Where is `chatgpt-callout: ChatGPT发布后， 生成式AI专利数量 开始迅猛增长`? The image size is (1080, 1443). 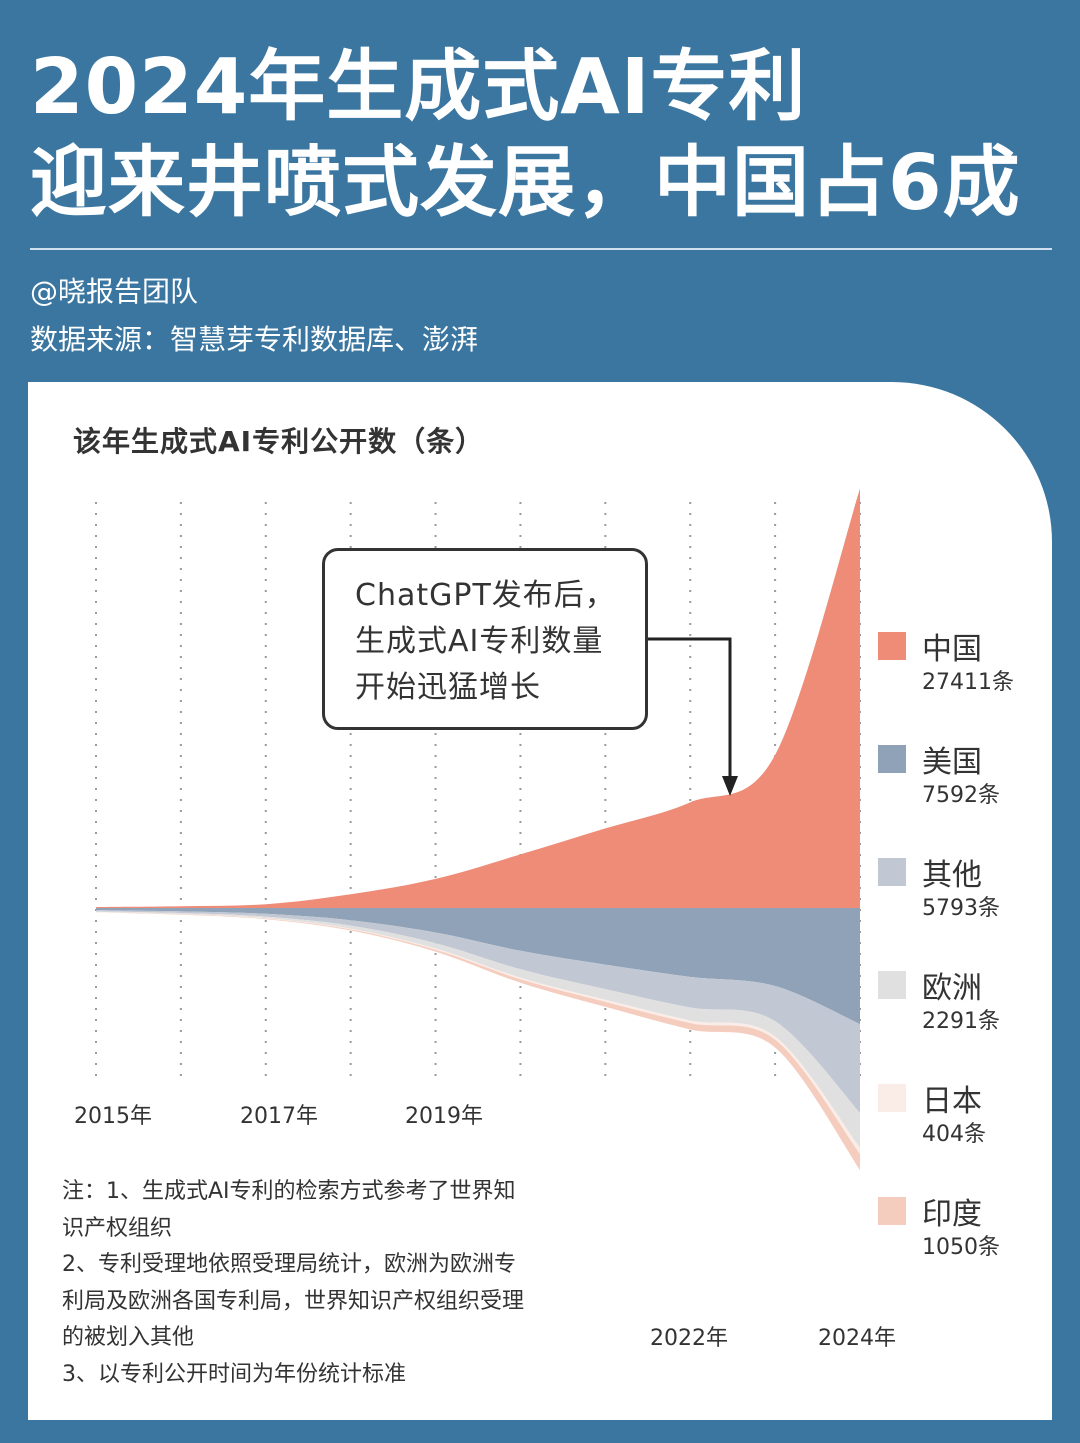
chatgpt-callout: ChatGPT发布后， 生成式AI专利数量 开始迅猛增长 is located at coordinates (485, 639).